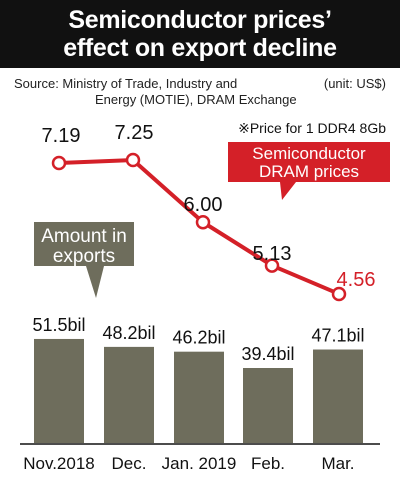 This screenshot has width=400, height=503. What do you see at coordinates (354, 83) in the screenshot?
I see `unit-label: (unit: US$)` at bounding box center [354, 83].